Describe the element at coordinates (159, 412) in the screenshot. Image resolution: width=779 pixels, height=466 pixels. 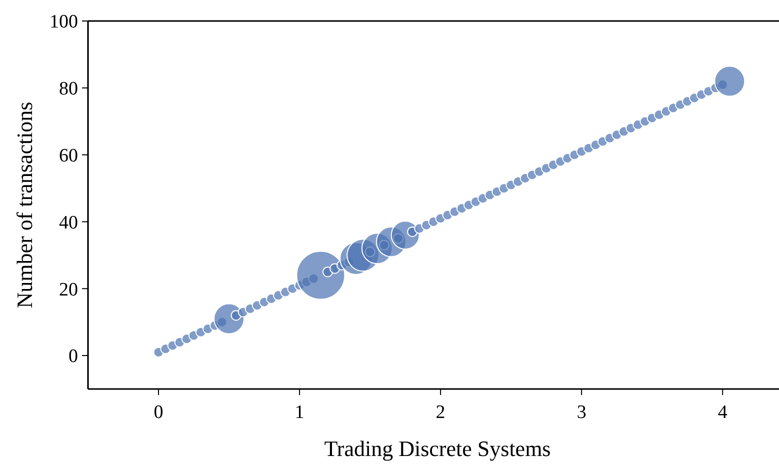
I see `x-tick-label: 0` at that location.